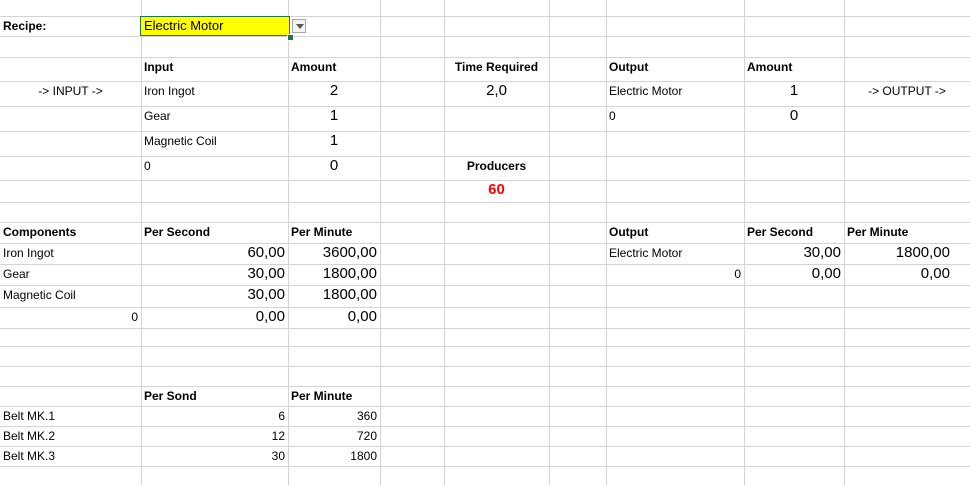 This screenshot has height=485, width=970. Describe the element at coordinates (826, 273) in the screenshot. I see `output-rates-row-2-per-second: 0,00` at that location.